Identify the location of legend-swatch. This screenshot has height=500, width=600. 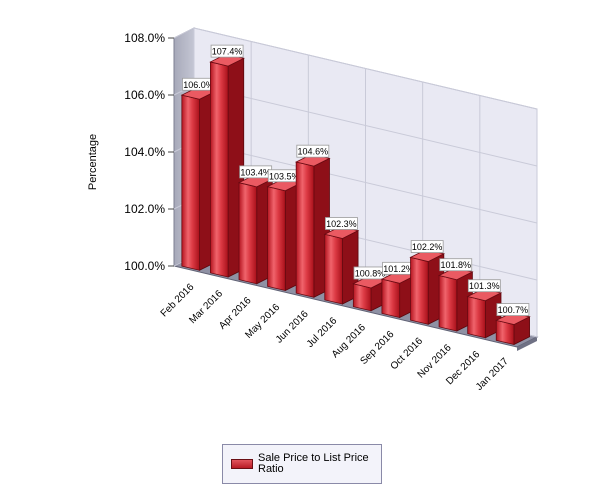
(242, 464).